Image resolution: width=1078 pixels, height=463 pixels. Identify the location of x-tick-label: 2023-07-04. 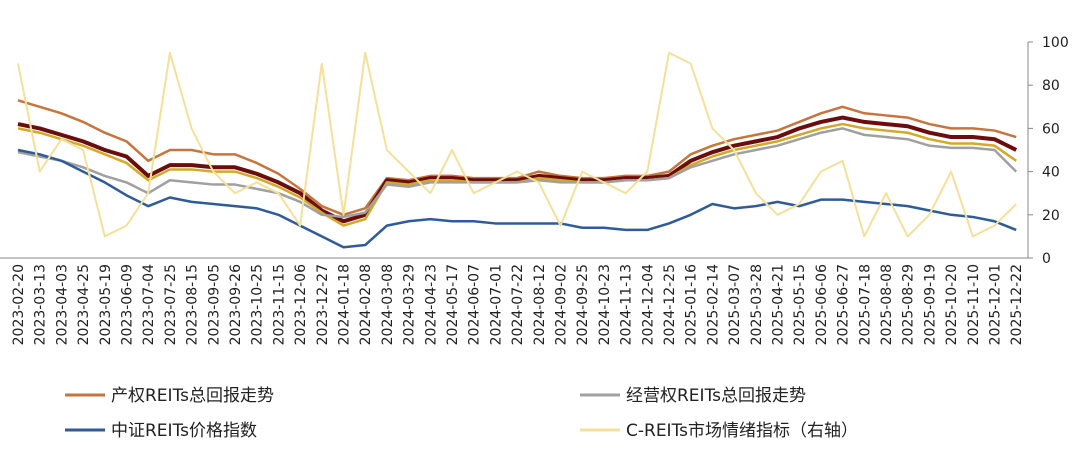
(149, 304).